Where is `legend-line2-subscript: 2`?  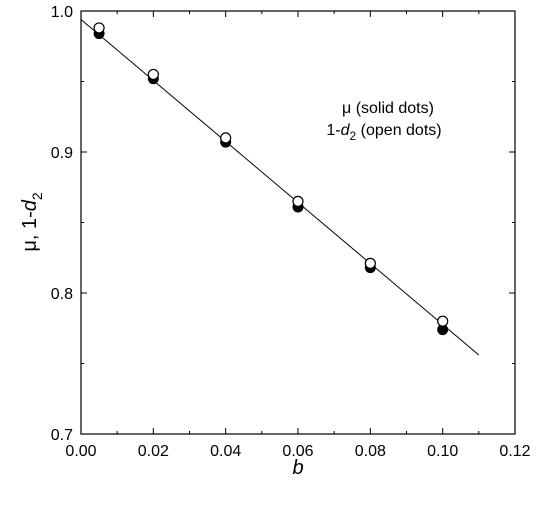
legend-line2-subscript: 2 is located at coordinates (353, 136).